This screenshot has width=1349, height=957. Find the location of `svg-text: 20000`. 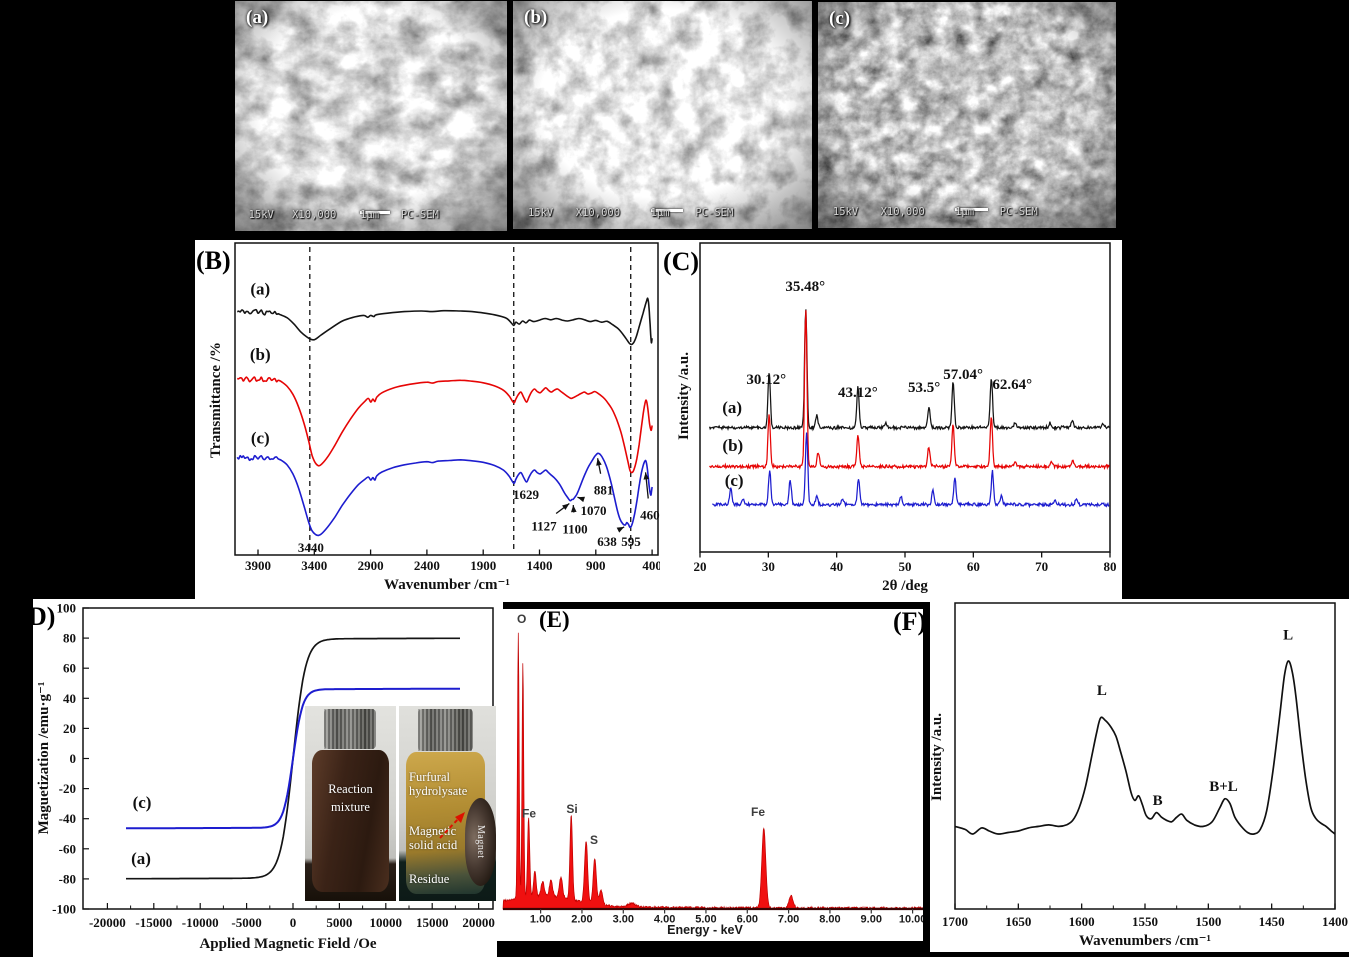

svg-text: 20000 is located at coordinates (478, 922).